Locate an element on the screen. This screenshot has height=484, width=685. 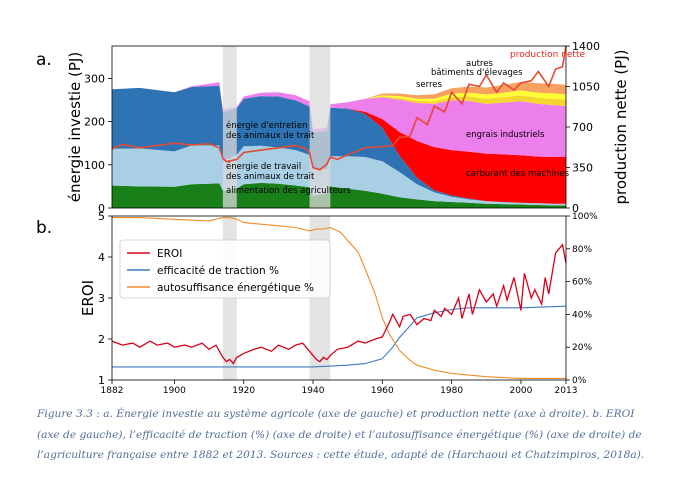
label-entretien-1: énergie d'entretien is located at coordinates (266, 125).